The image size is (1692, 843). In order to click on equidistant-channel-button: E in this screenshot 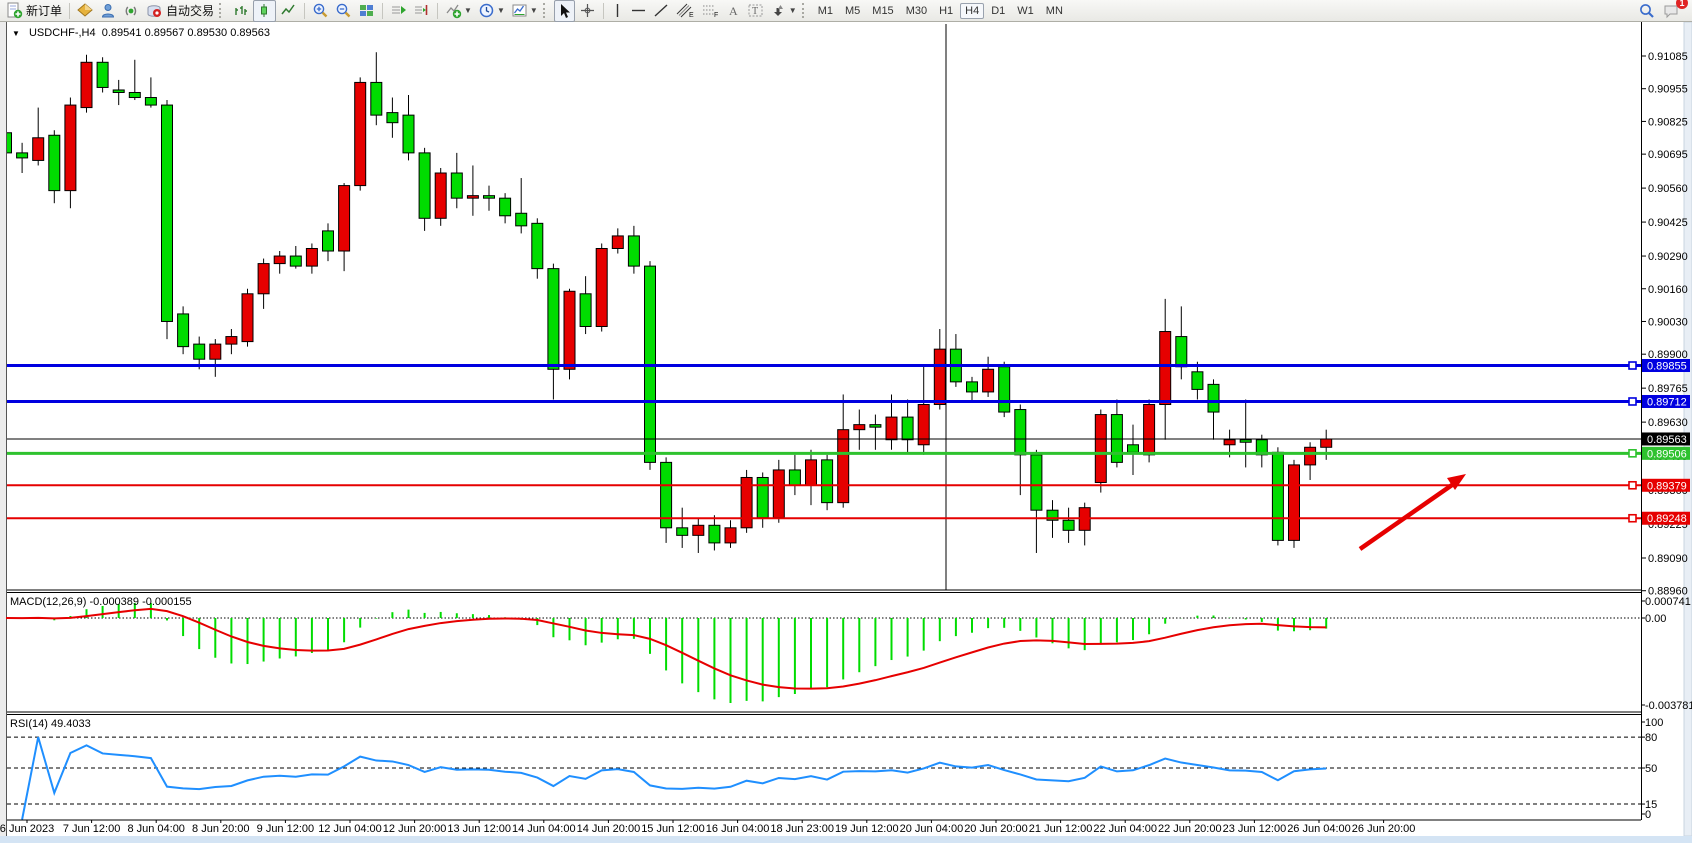, I will do `click(685, 11)`.